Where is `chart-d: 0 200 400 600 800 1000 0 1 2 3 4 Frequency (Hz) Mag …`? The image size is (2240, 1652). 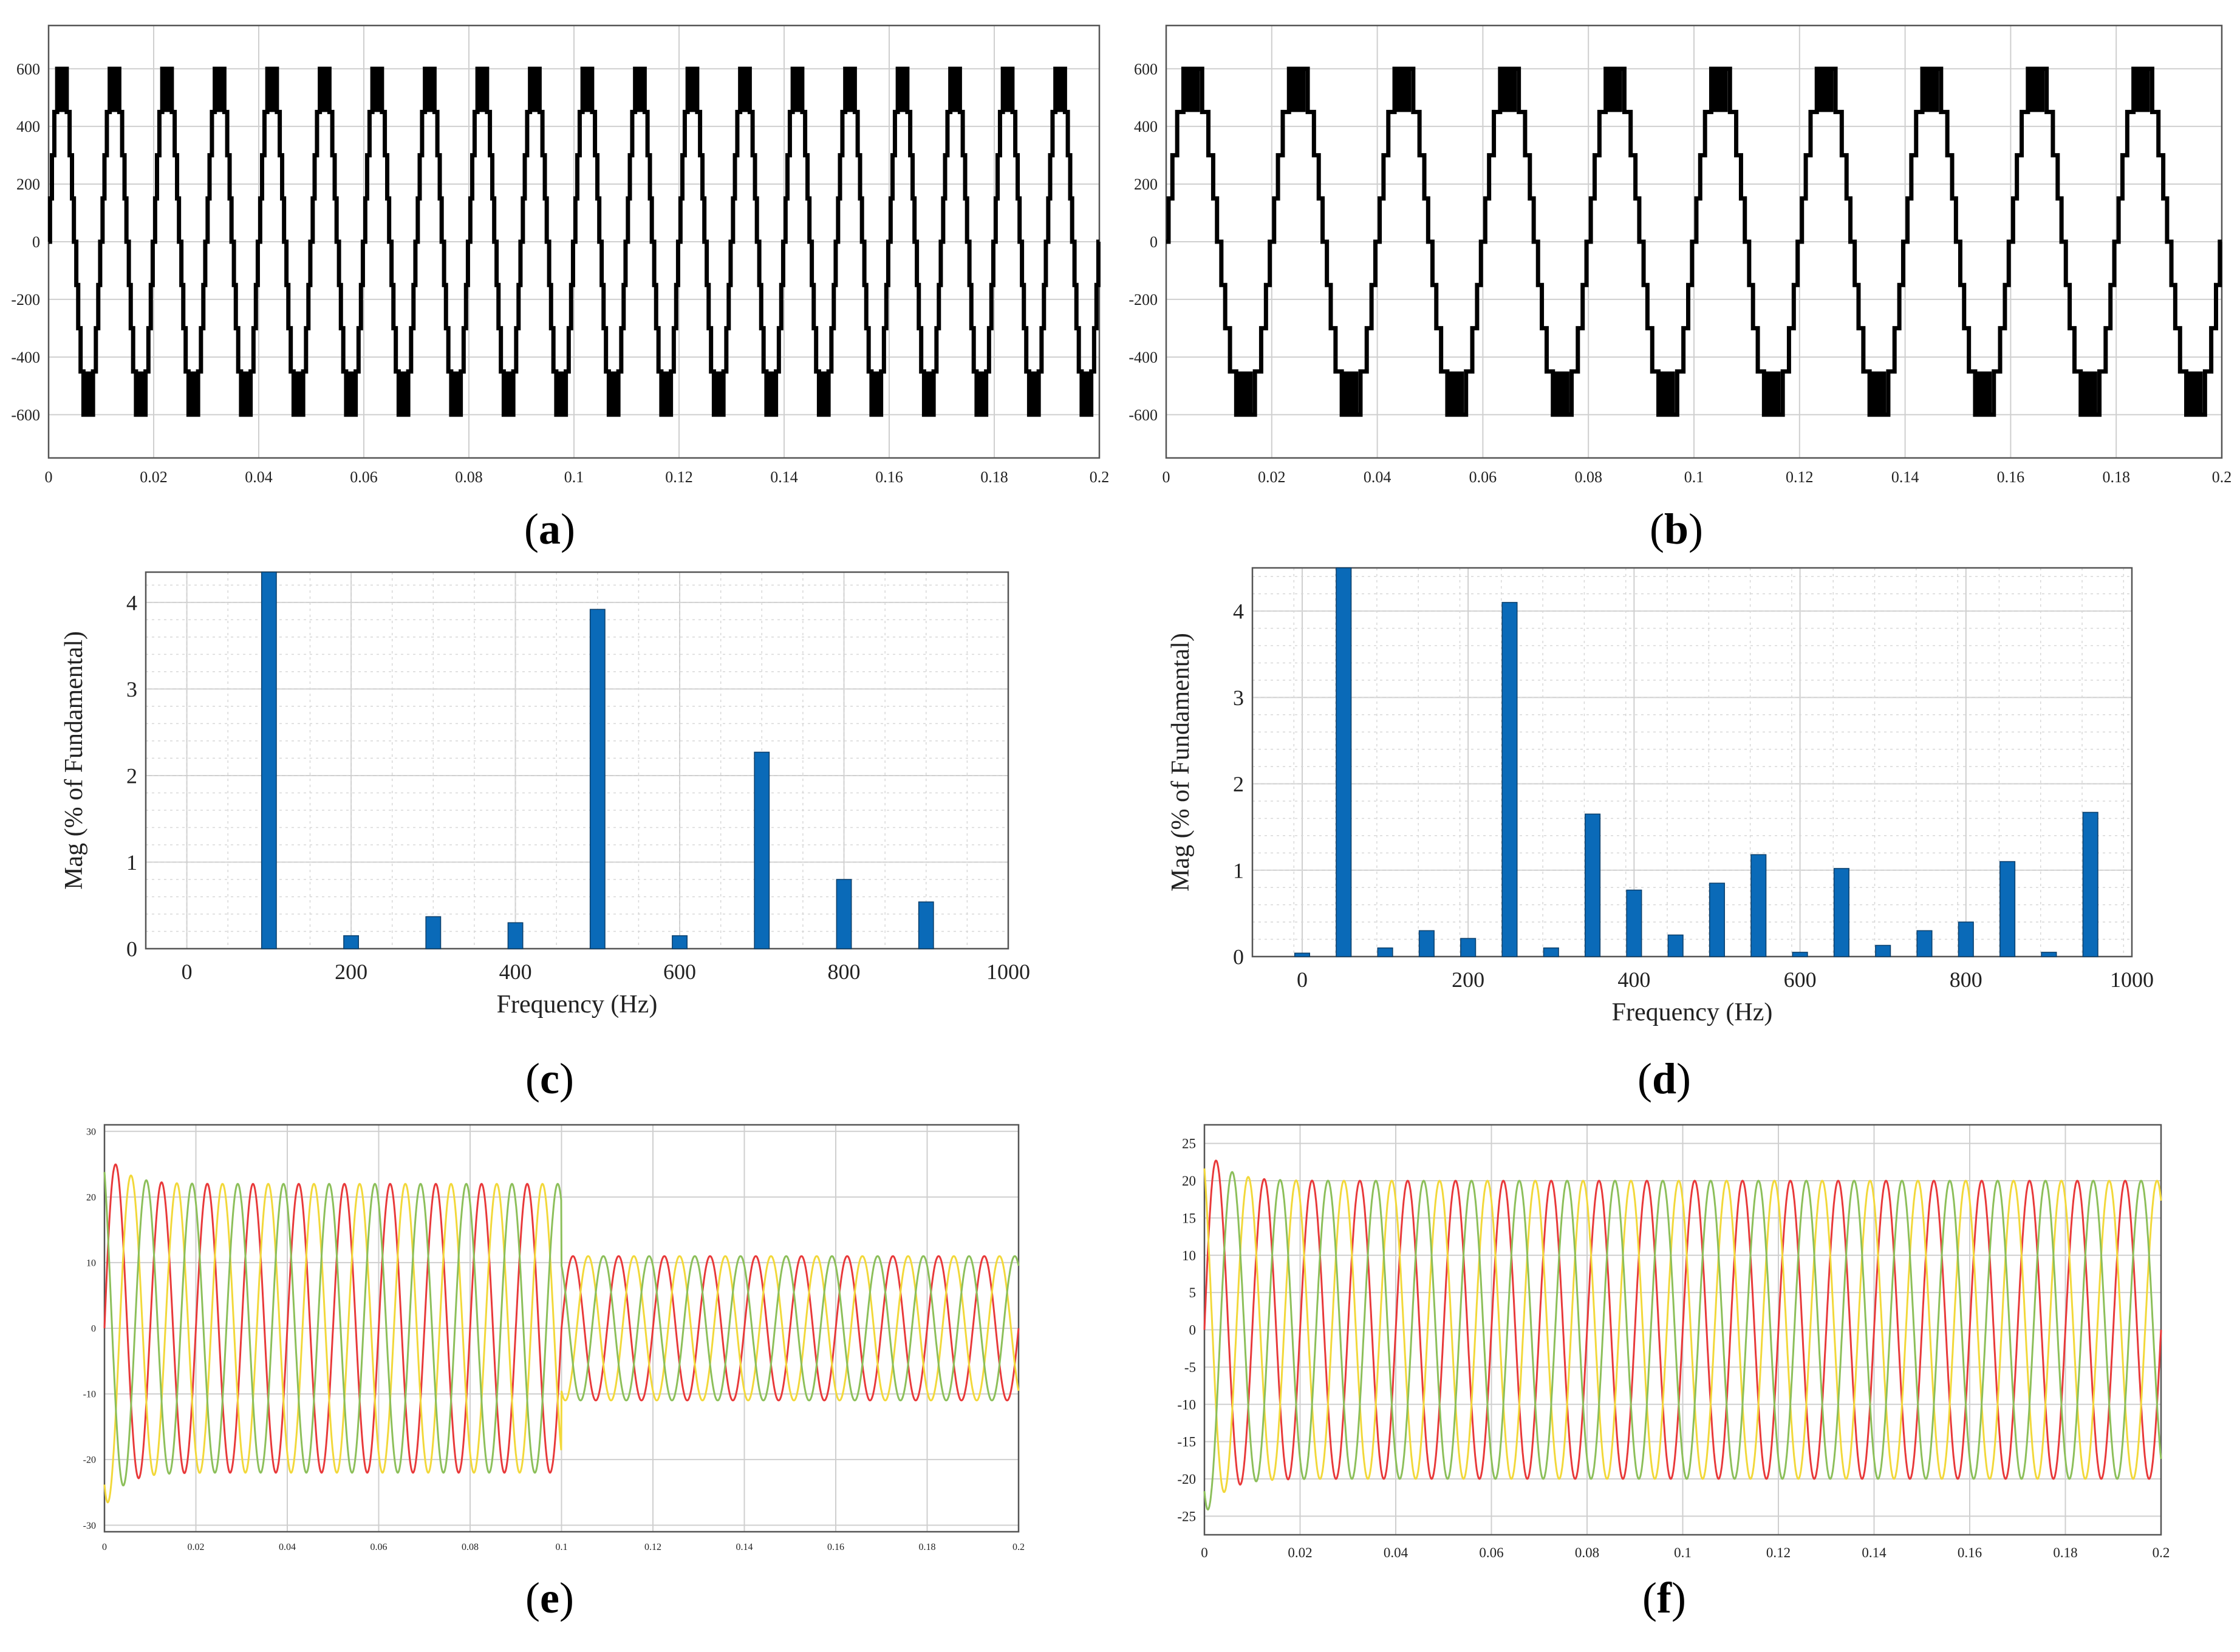 chart-d: 0 200 400 600 800 1000 0 1 2 3 4 Frequency (Hz) Mag … is located at coordinates (1660, 796).